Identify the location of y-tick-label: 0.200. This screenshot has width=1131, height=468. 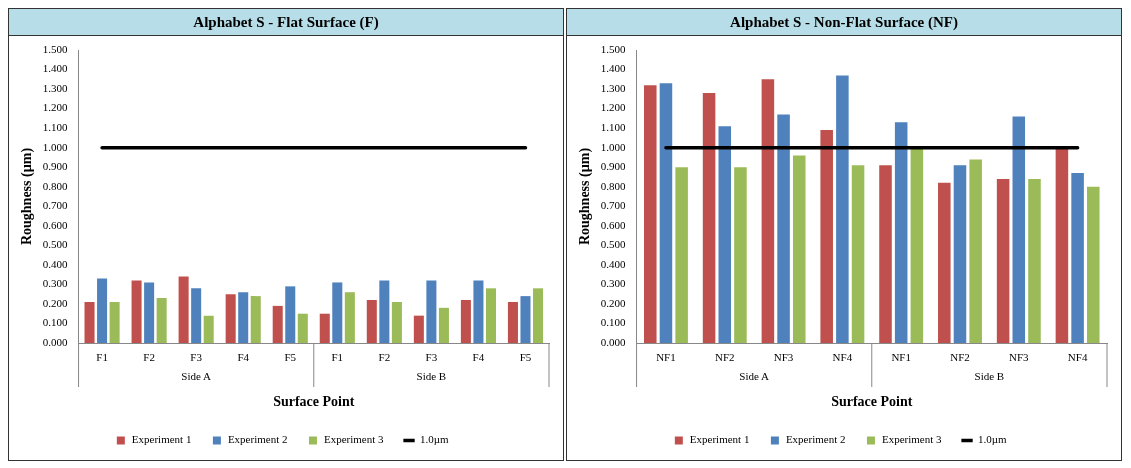
(613, 302).